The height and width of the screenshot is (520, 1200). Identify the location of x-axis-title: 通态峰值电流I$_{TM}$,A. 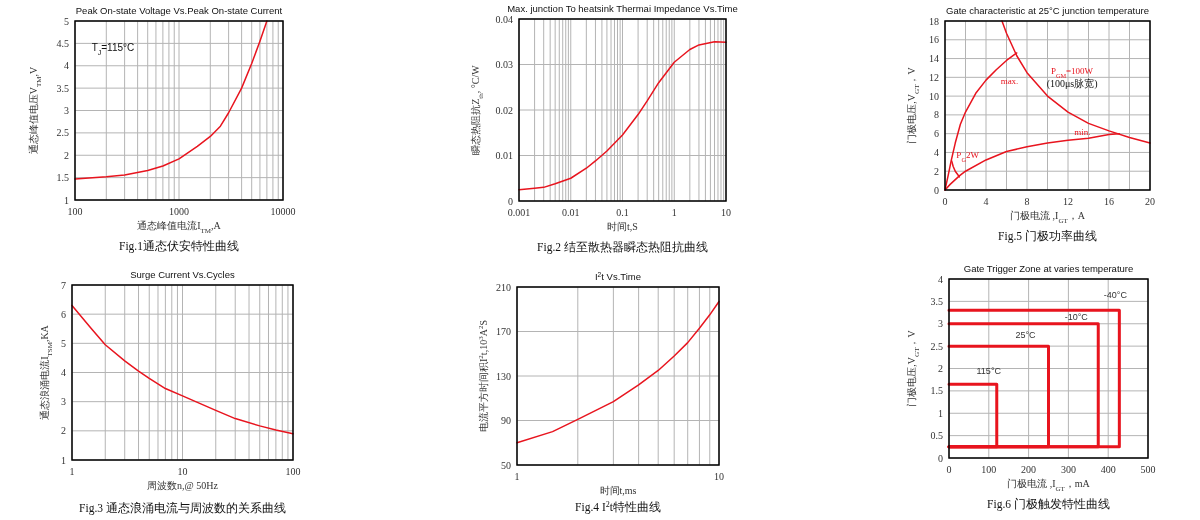
(179, 227).